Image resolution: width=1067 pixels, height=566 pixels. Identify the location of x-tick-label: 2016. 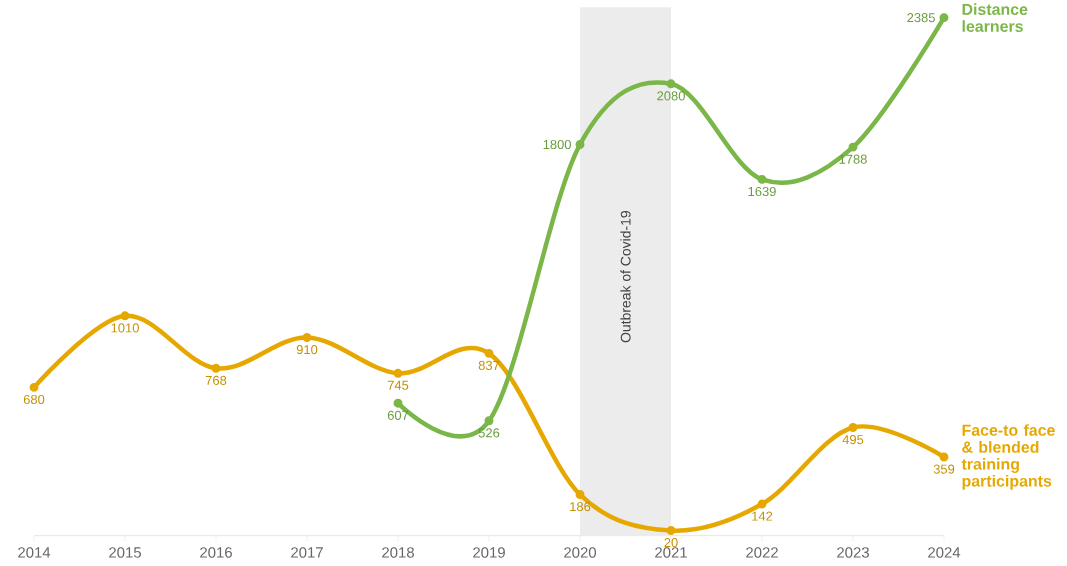
(216, 552).